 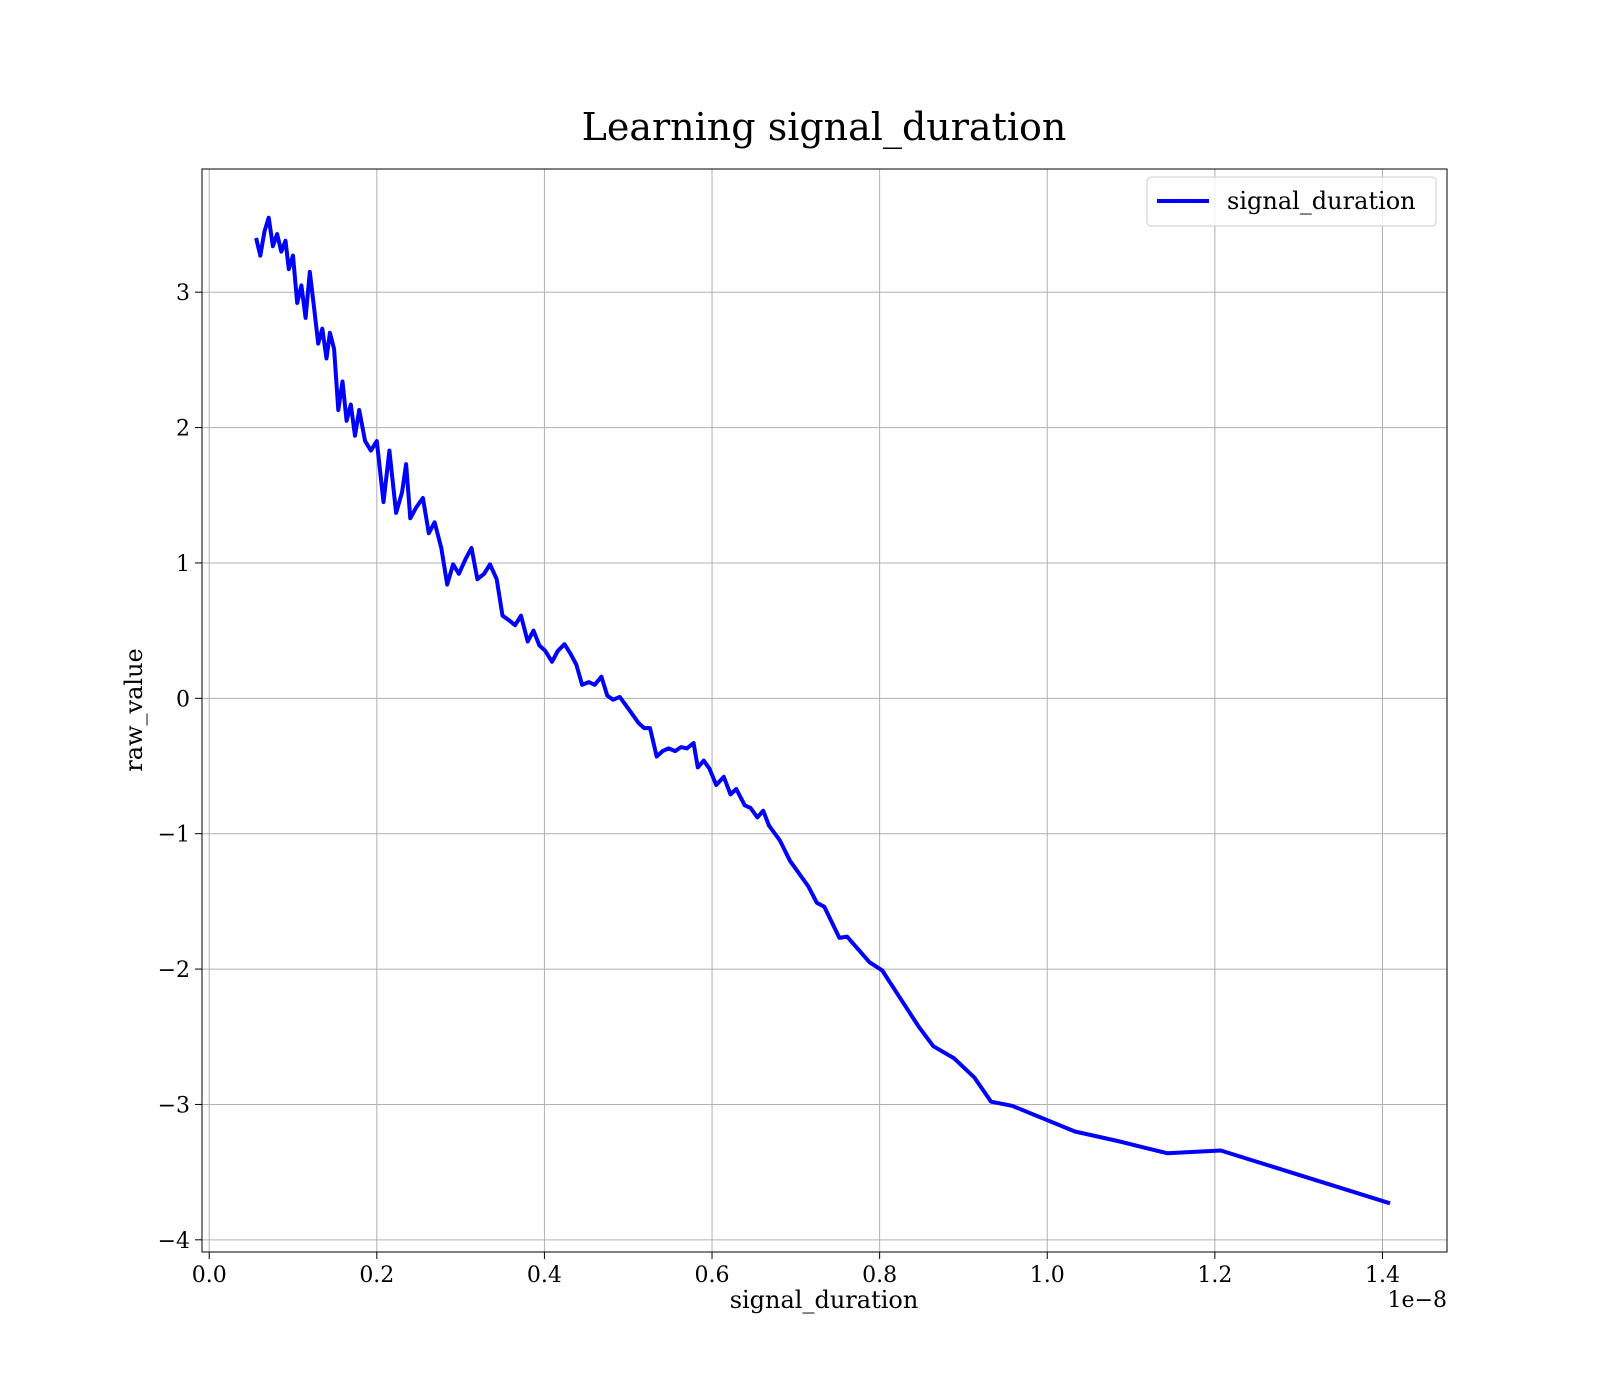 I want to click on y-tick-label: 2, so click(x=183, y=429).